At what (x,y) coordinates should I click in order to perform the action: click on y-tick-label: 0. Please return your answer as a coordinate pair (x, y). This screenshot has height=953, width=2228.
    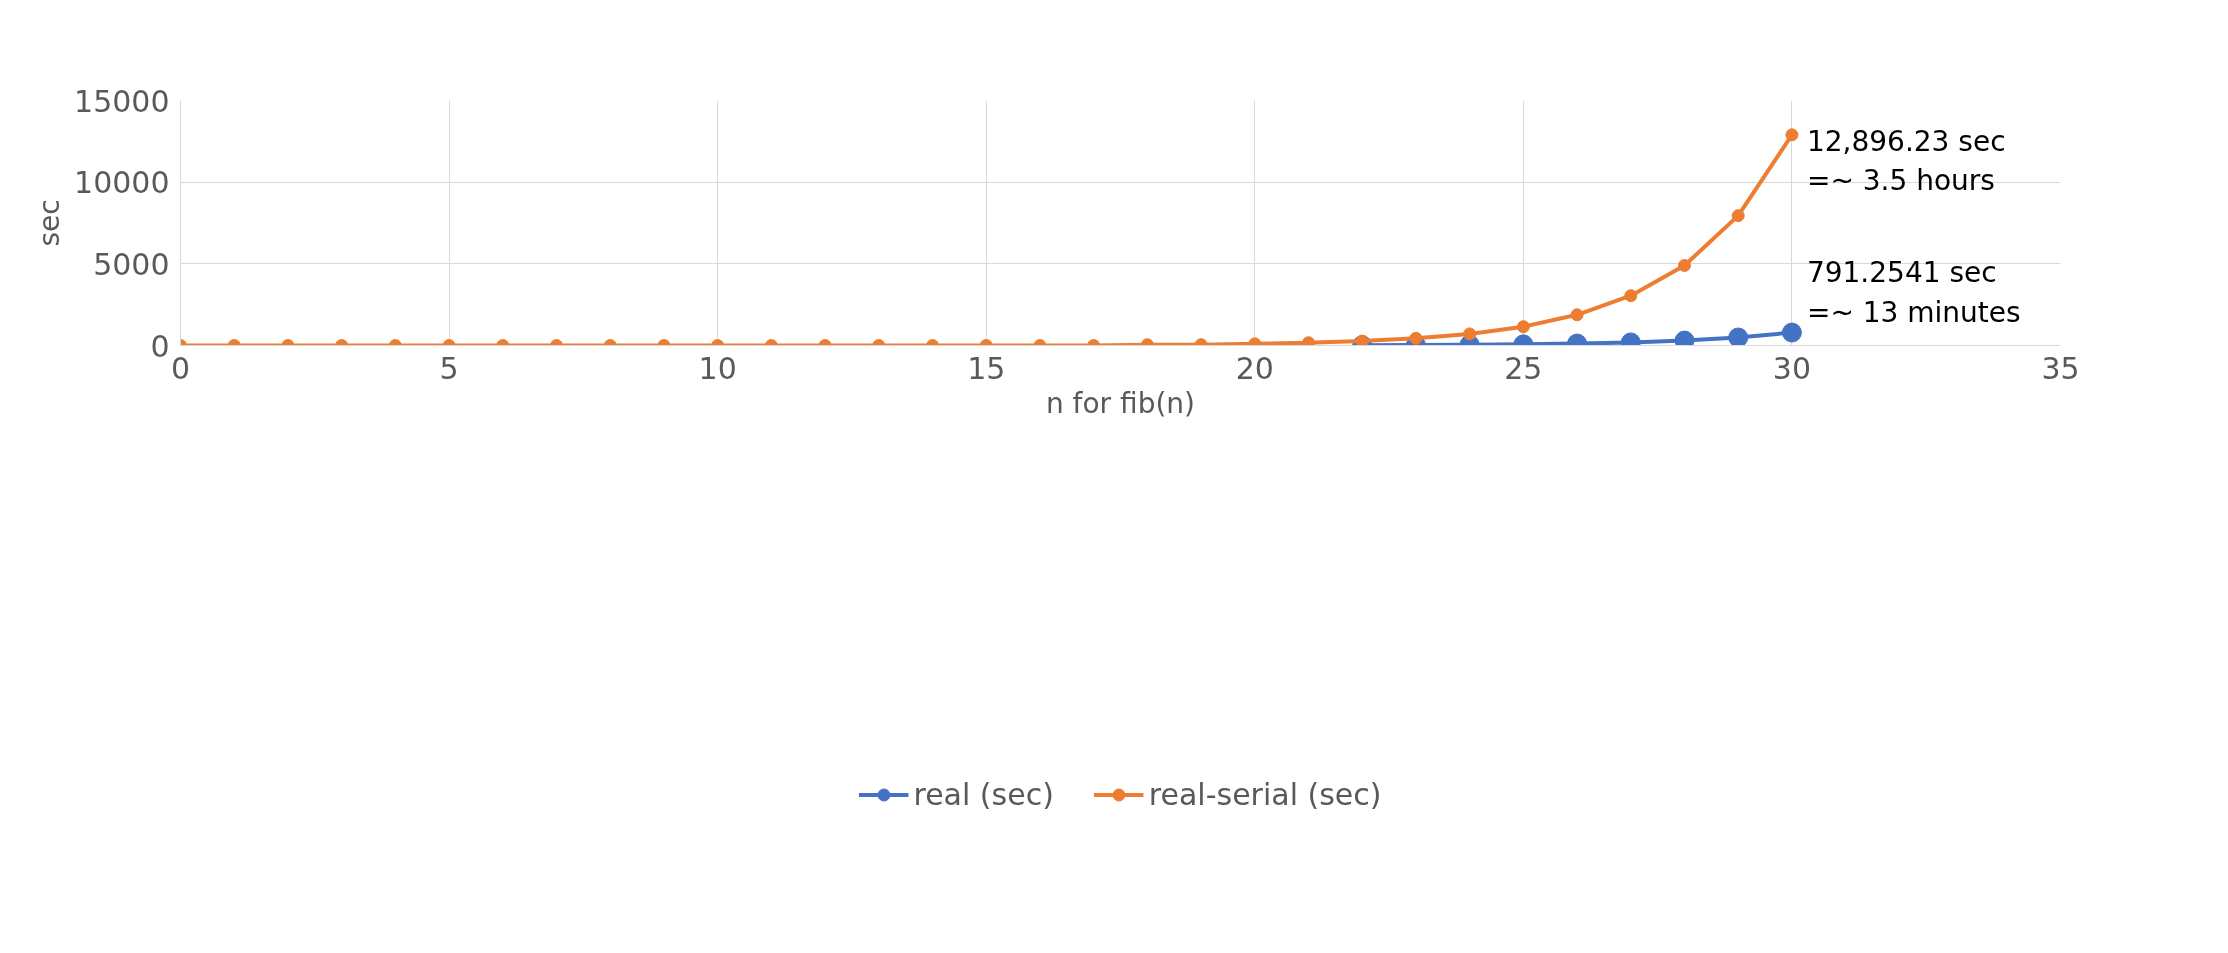
    Looking at the image, I should click on (160, 346).